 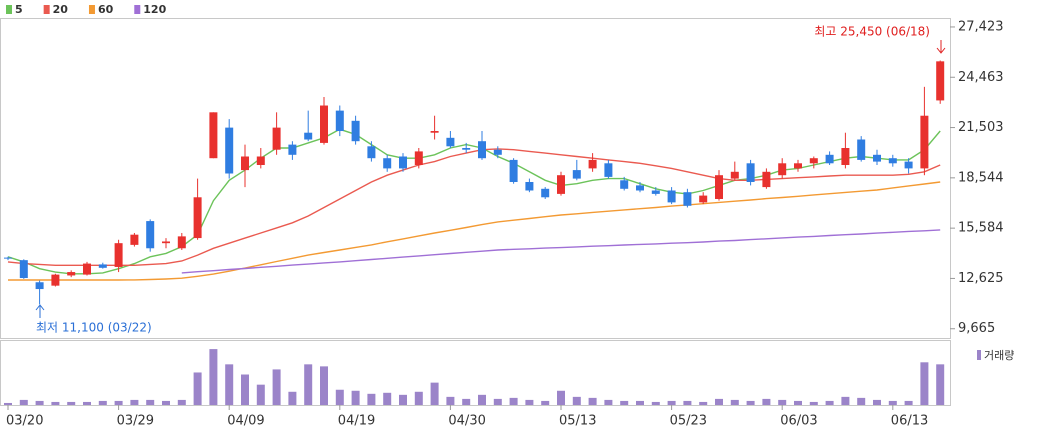 I want to click on volume-panel, so click(x=475, y=373).